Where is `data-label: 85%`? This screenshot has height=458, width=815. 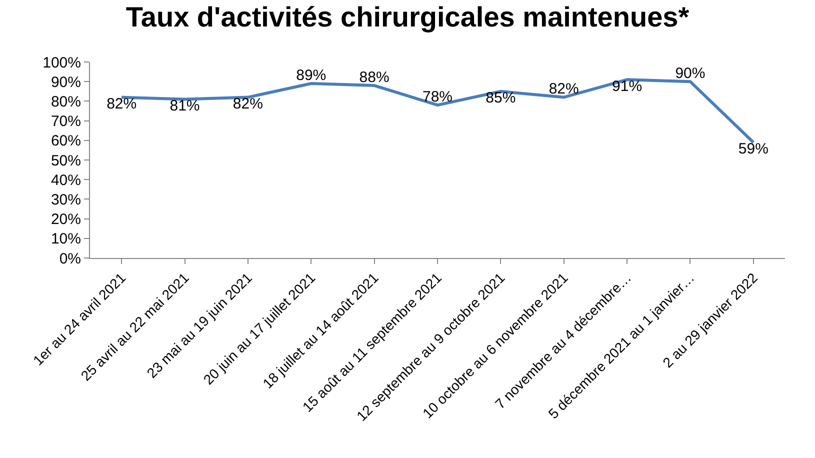 data-label: 85% is located at coordinates (501, 98).